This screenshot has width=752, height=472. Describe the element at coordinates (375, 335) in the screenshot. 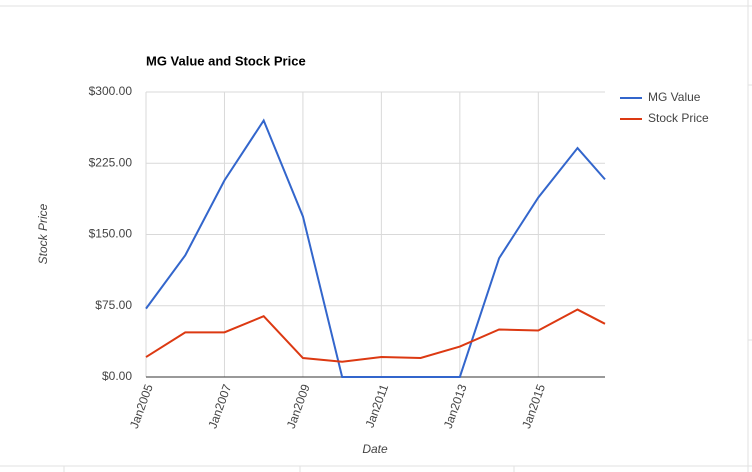

I see `series-line` at that location.